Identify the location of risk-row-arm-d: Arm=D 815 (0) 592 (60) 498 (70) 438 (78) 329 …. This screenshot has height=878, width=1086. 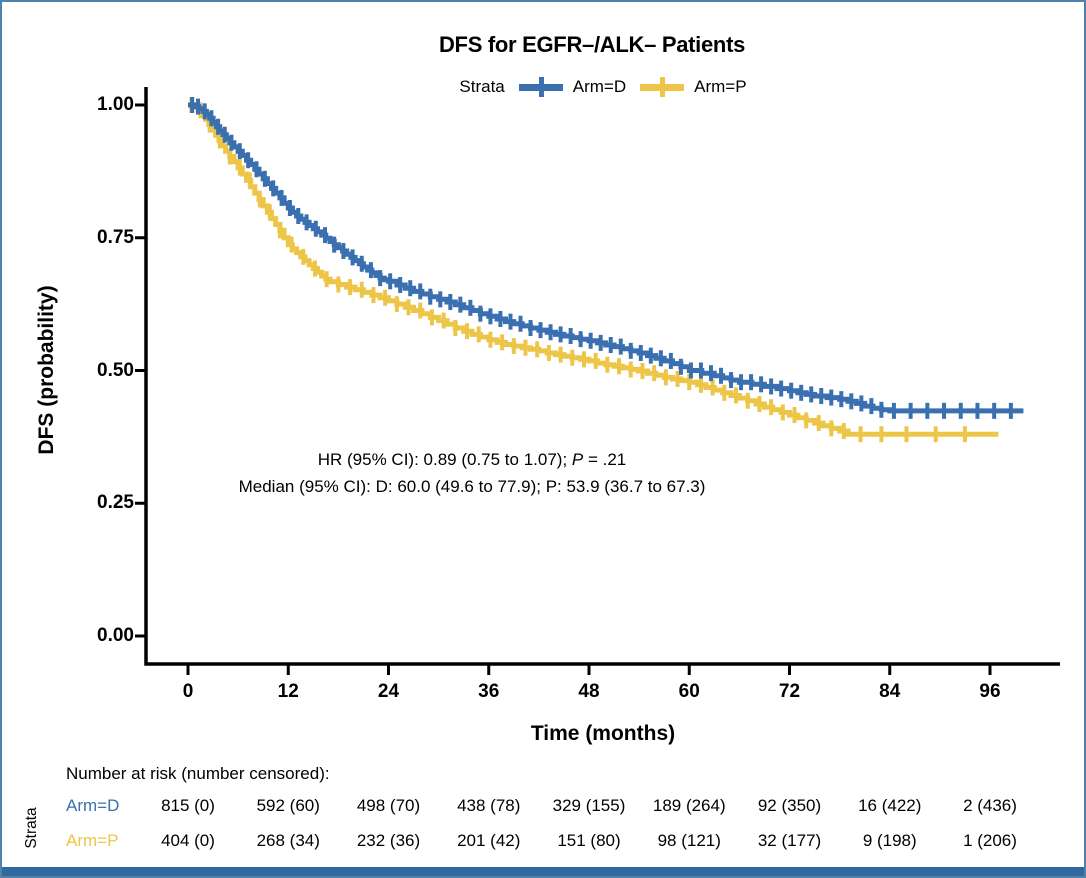
(543, 808).